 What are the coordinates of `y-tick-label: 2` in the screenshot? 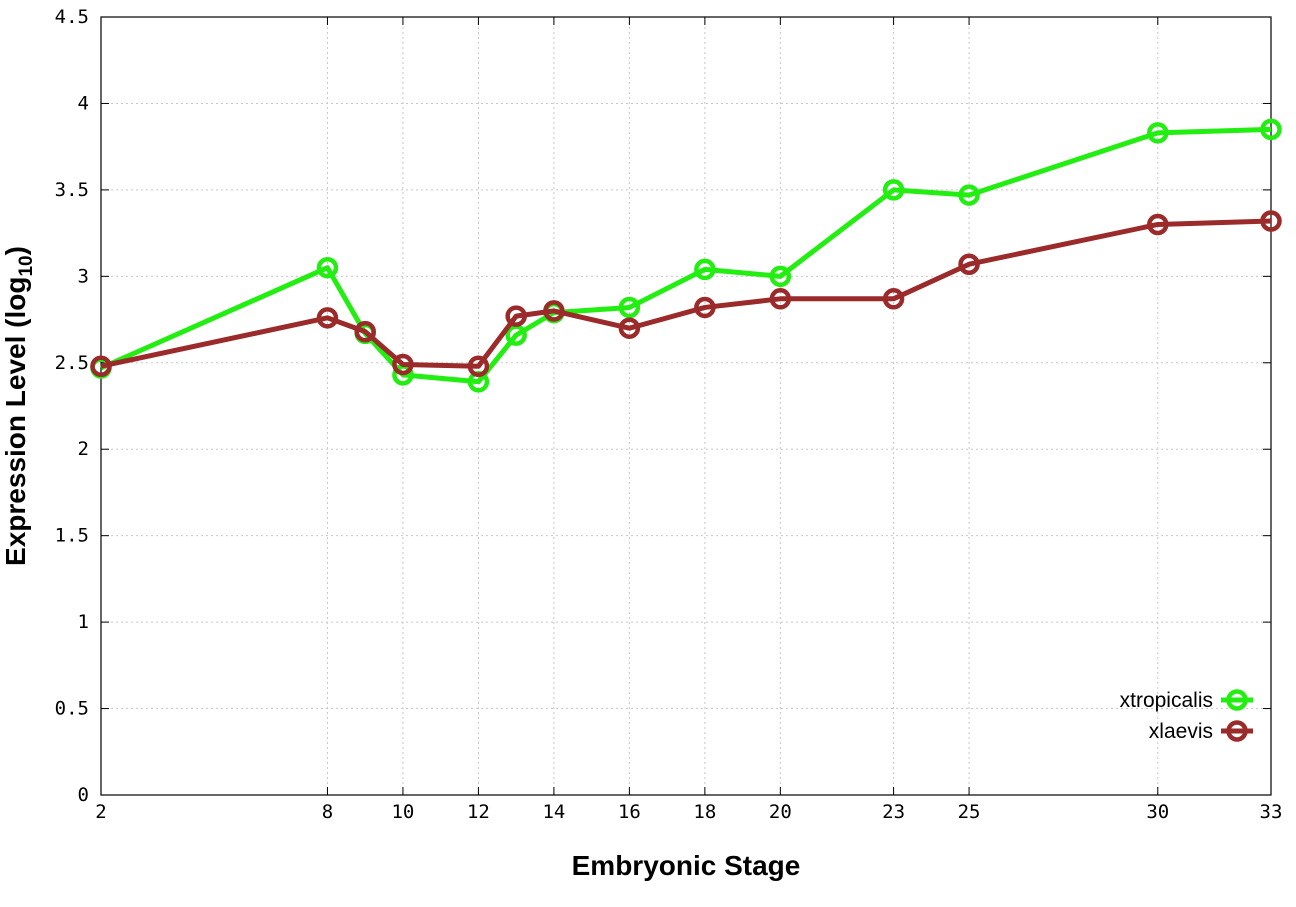 It's located at (83, 449).